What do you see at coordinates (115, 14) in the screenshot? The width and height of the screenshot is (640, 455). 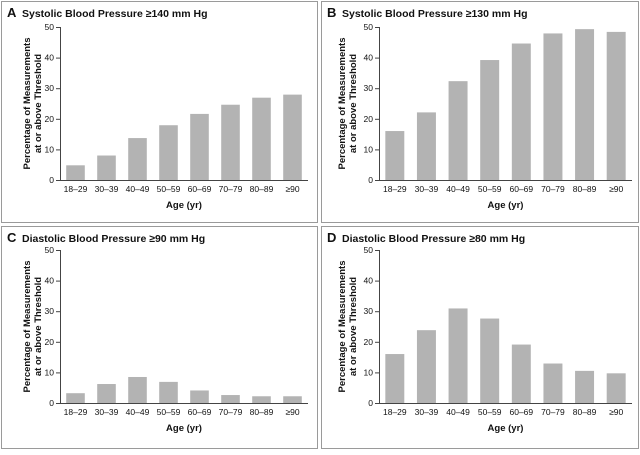 I see `panel-title: Systolic Blood Pressure ≥140 mm Hg` at bounding box center [115, 14].